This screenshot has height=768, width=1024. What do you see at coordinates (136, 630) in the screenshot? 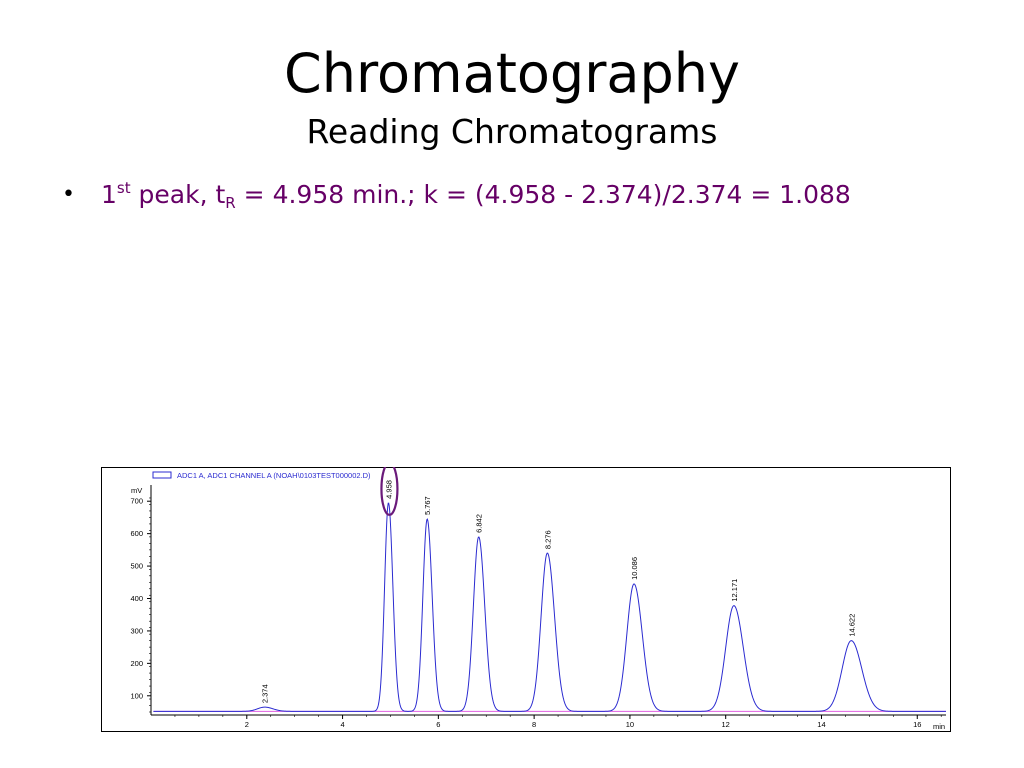
I see `y-tick-label: 300` at bounding box center [136, 630].